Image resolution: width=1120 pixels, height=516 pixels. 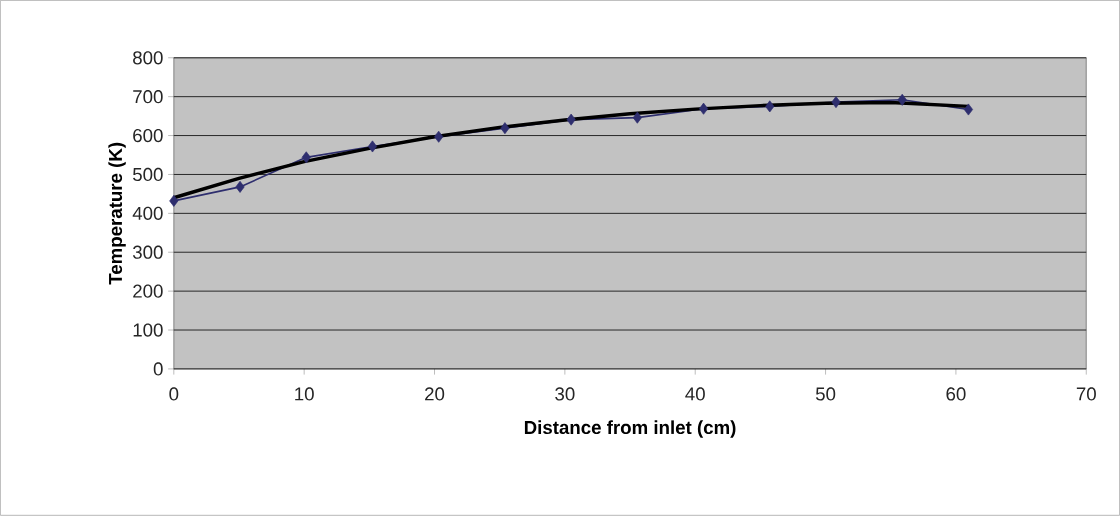 What do you see at coordinates (148, 58) in the screenshot?
I see `y-tick-label: 800` at bounding box center [148, 58].